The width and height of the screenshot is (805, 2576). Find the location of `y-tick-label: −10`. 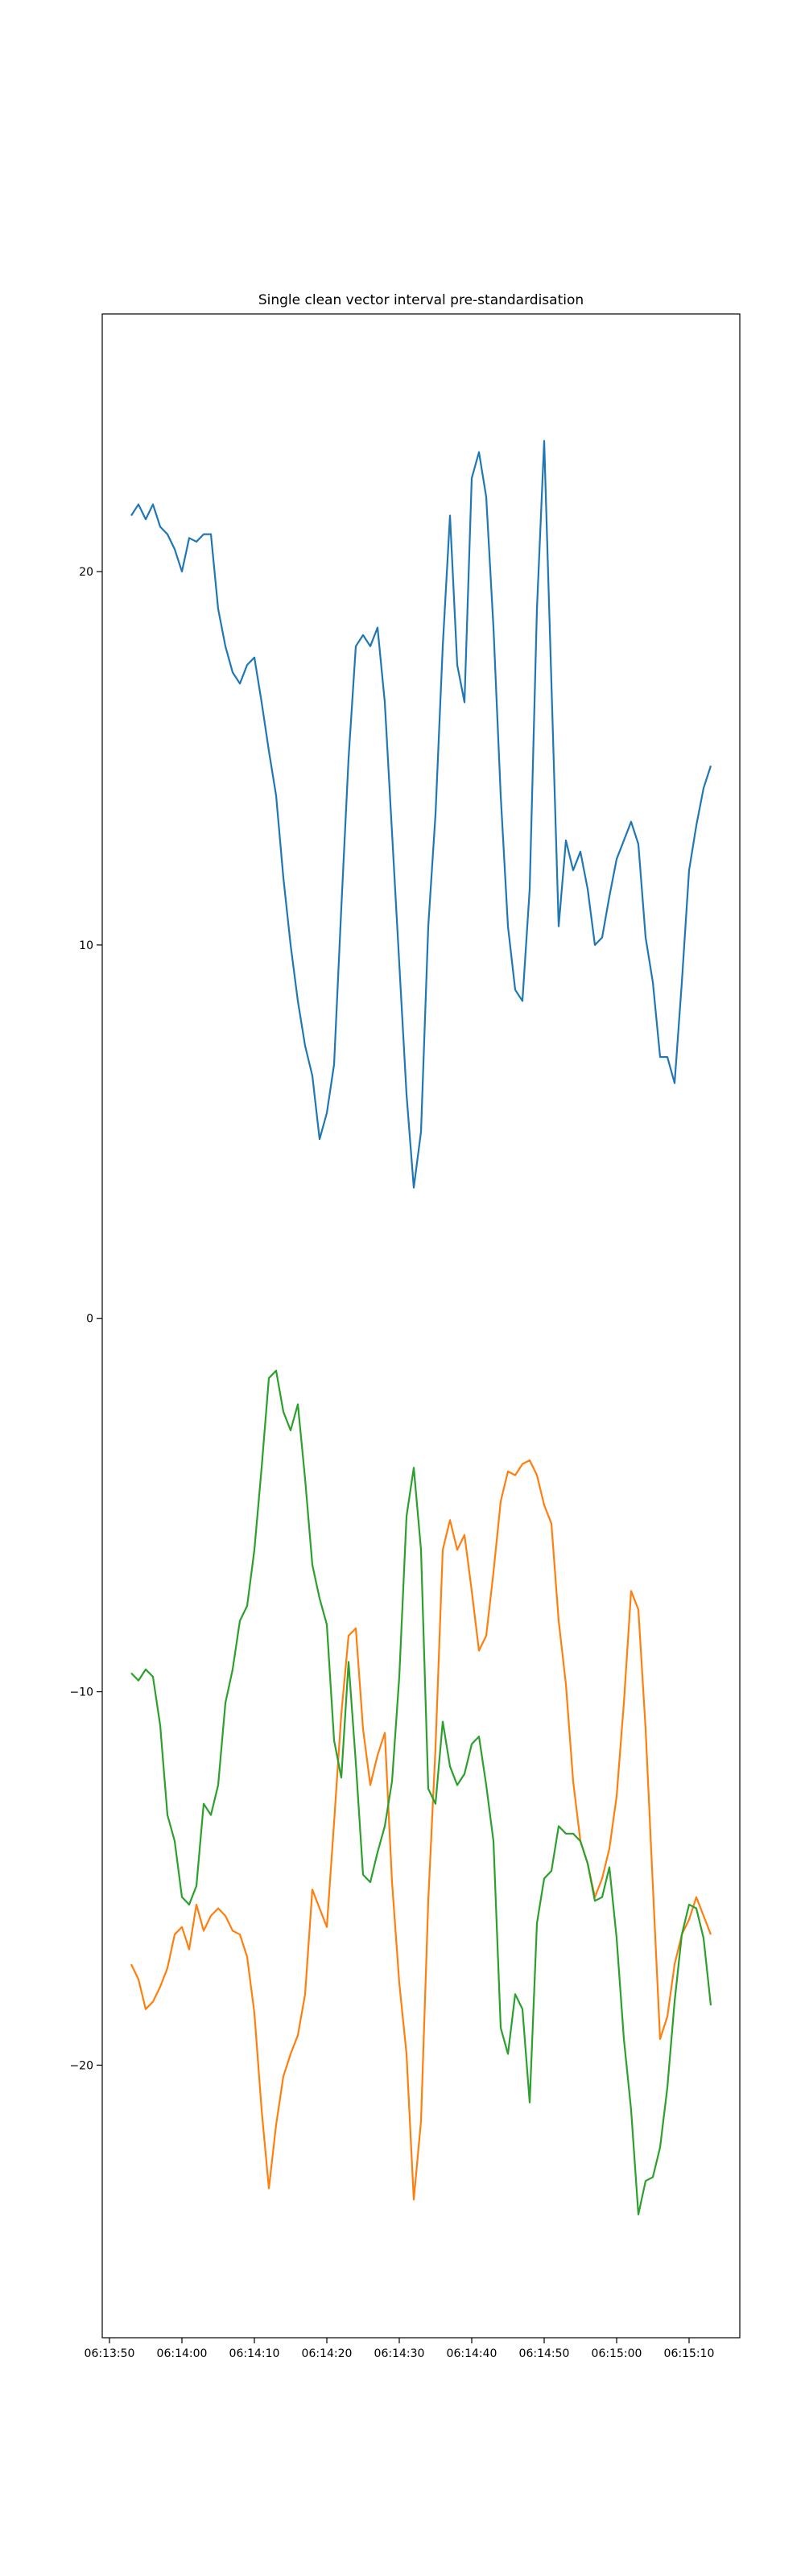

y-tick-label: −10 is located at coordinates (81, 1692).